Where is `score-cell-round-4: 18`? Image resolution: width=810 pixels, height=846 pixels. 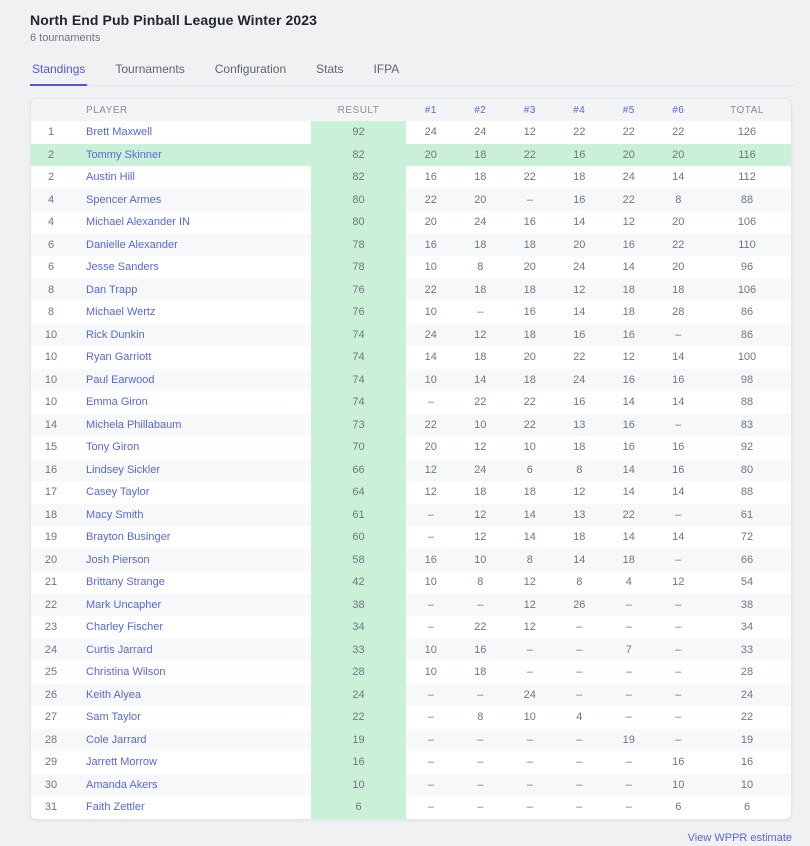
score-cell-round-4: 18 is located at coordinates (579, 447).